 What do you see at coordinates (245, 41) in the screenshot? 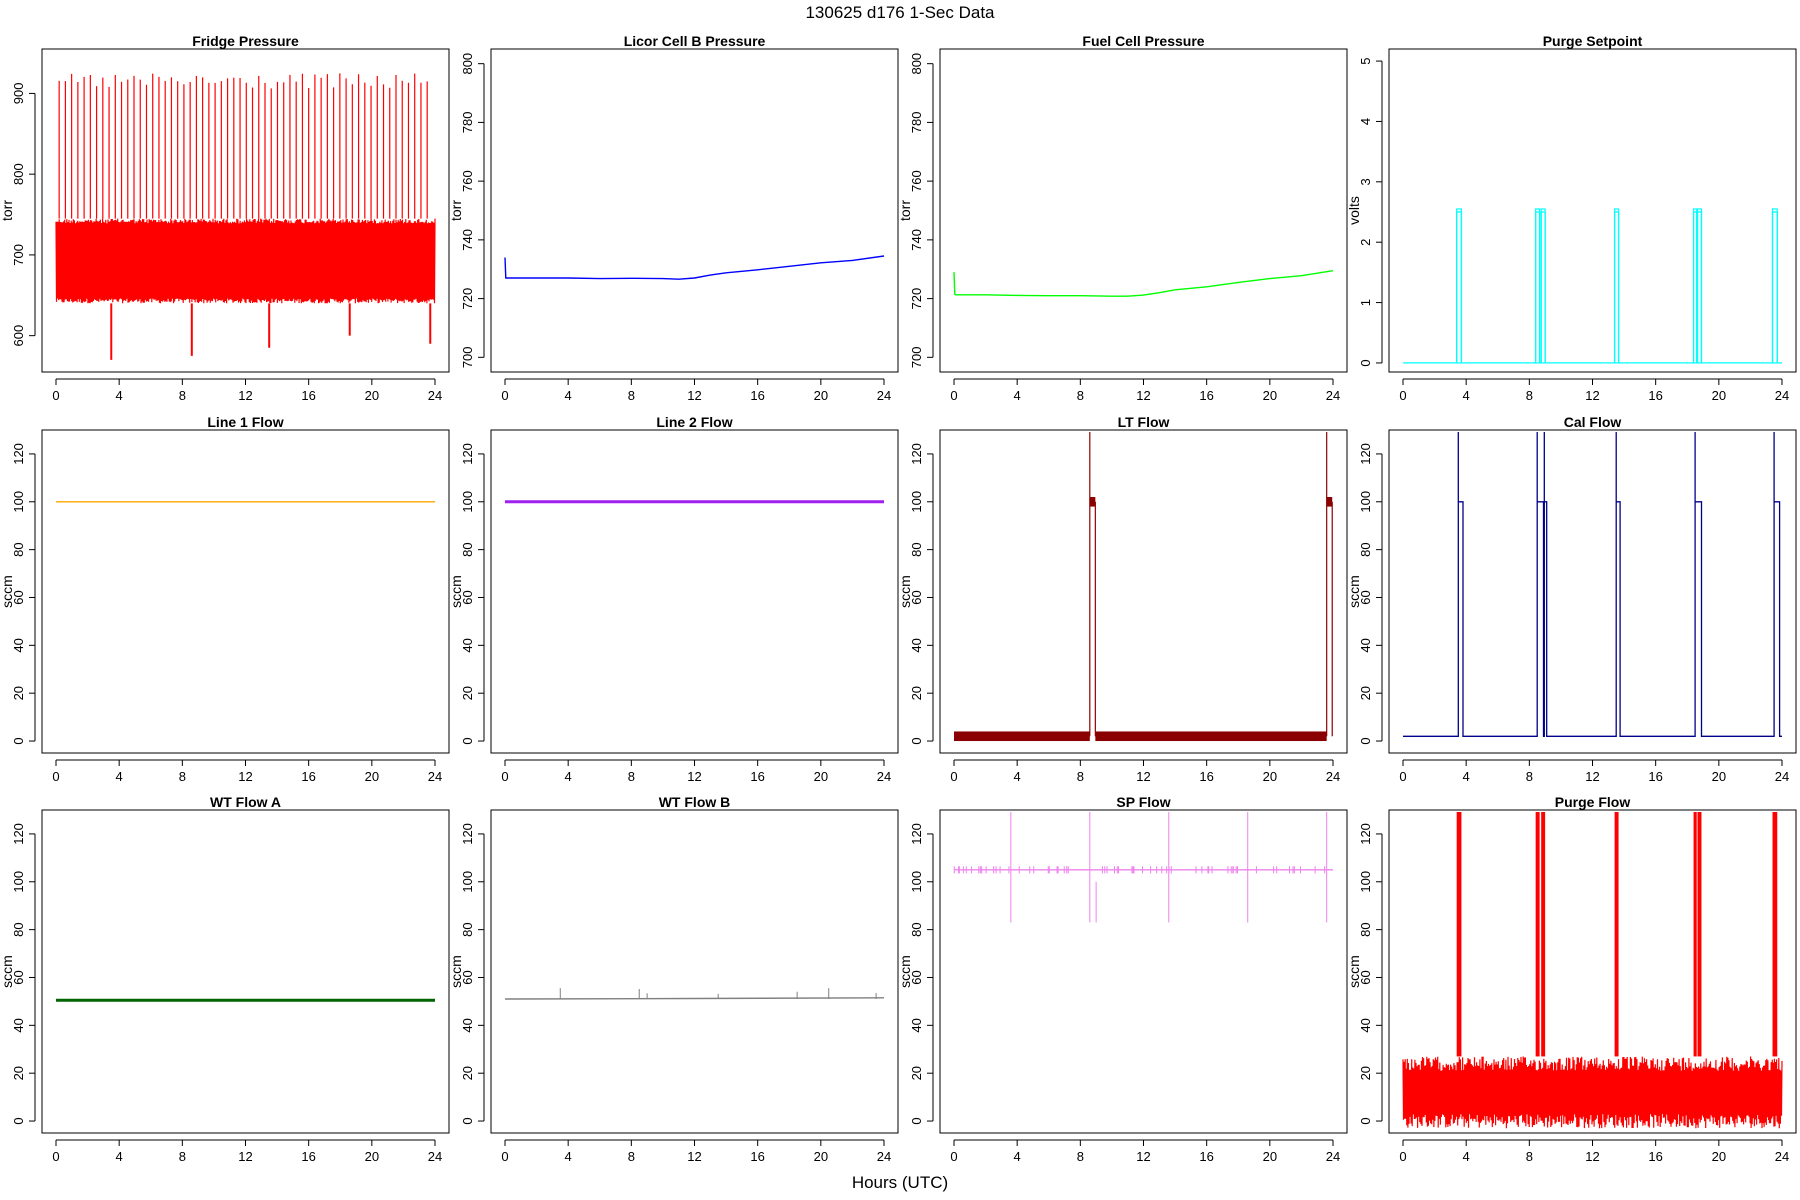
I see `panel-title: Fridge Pressure` at bounding box center [245, 41].